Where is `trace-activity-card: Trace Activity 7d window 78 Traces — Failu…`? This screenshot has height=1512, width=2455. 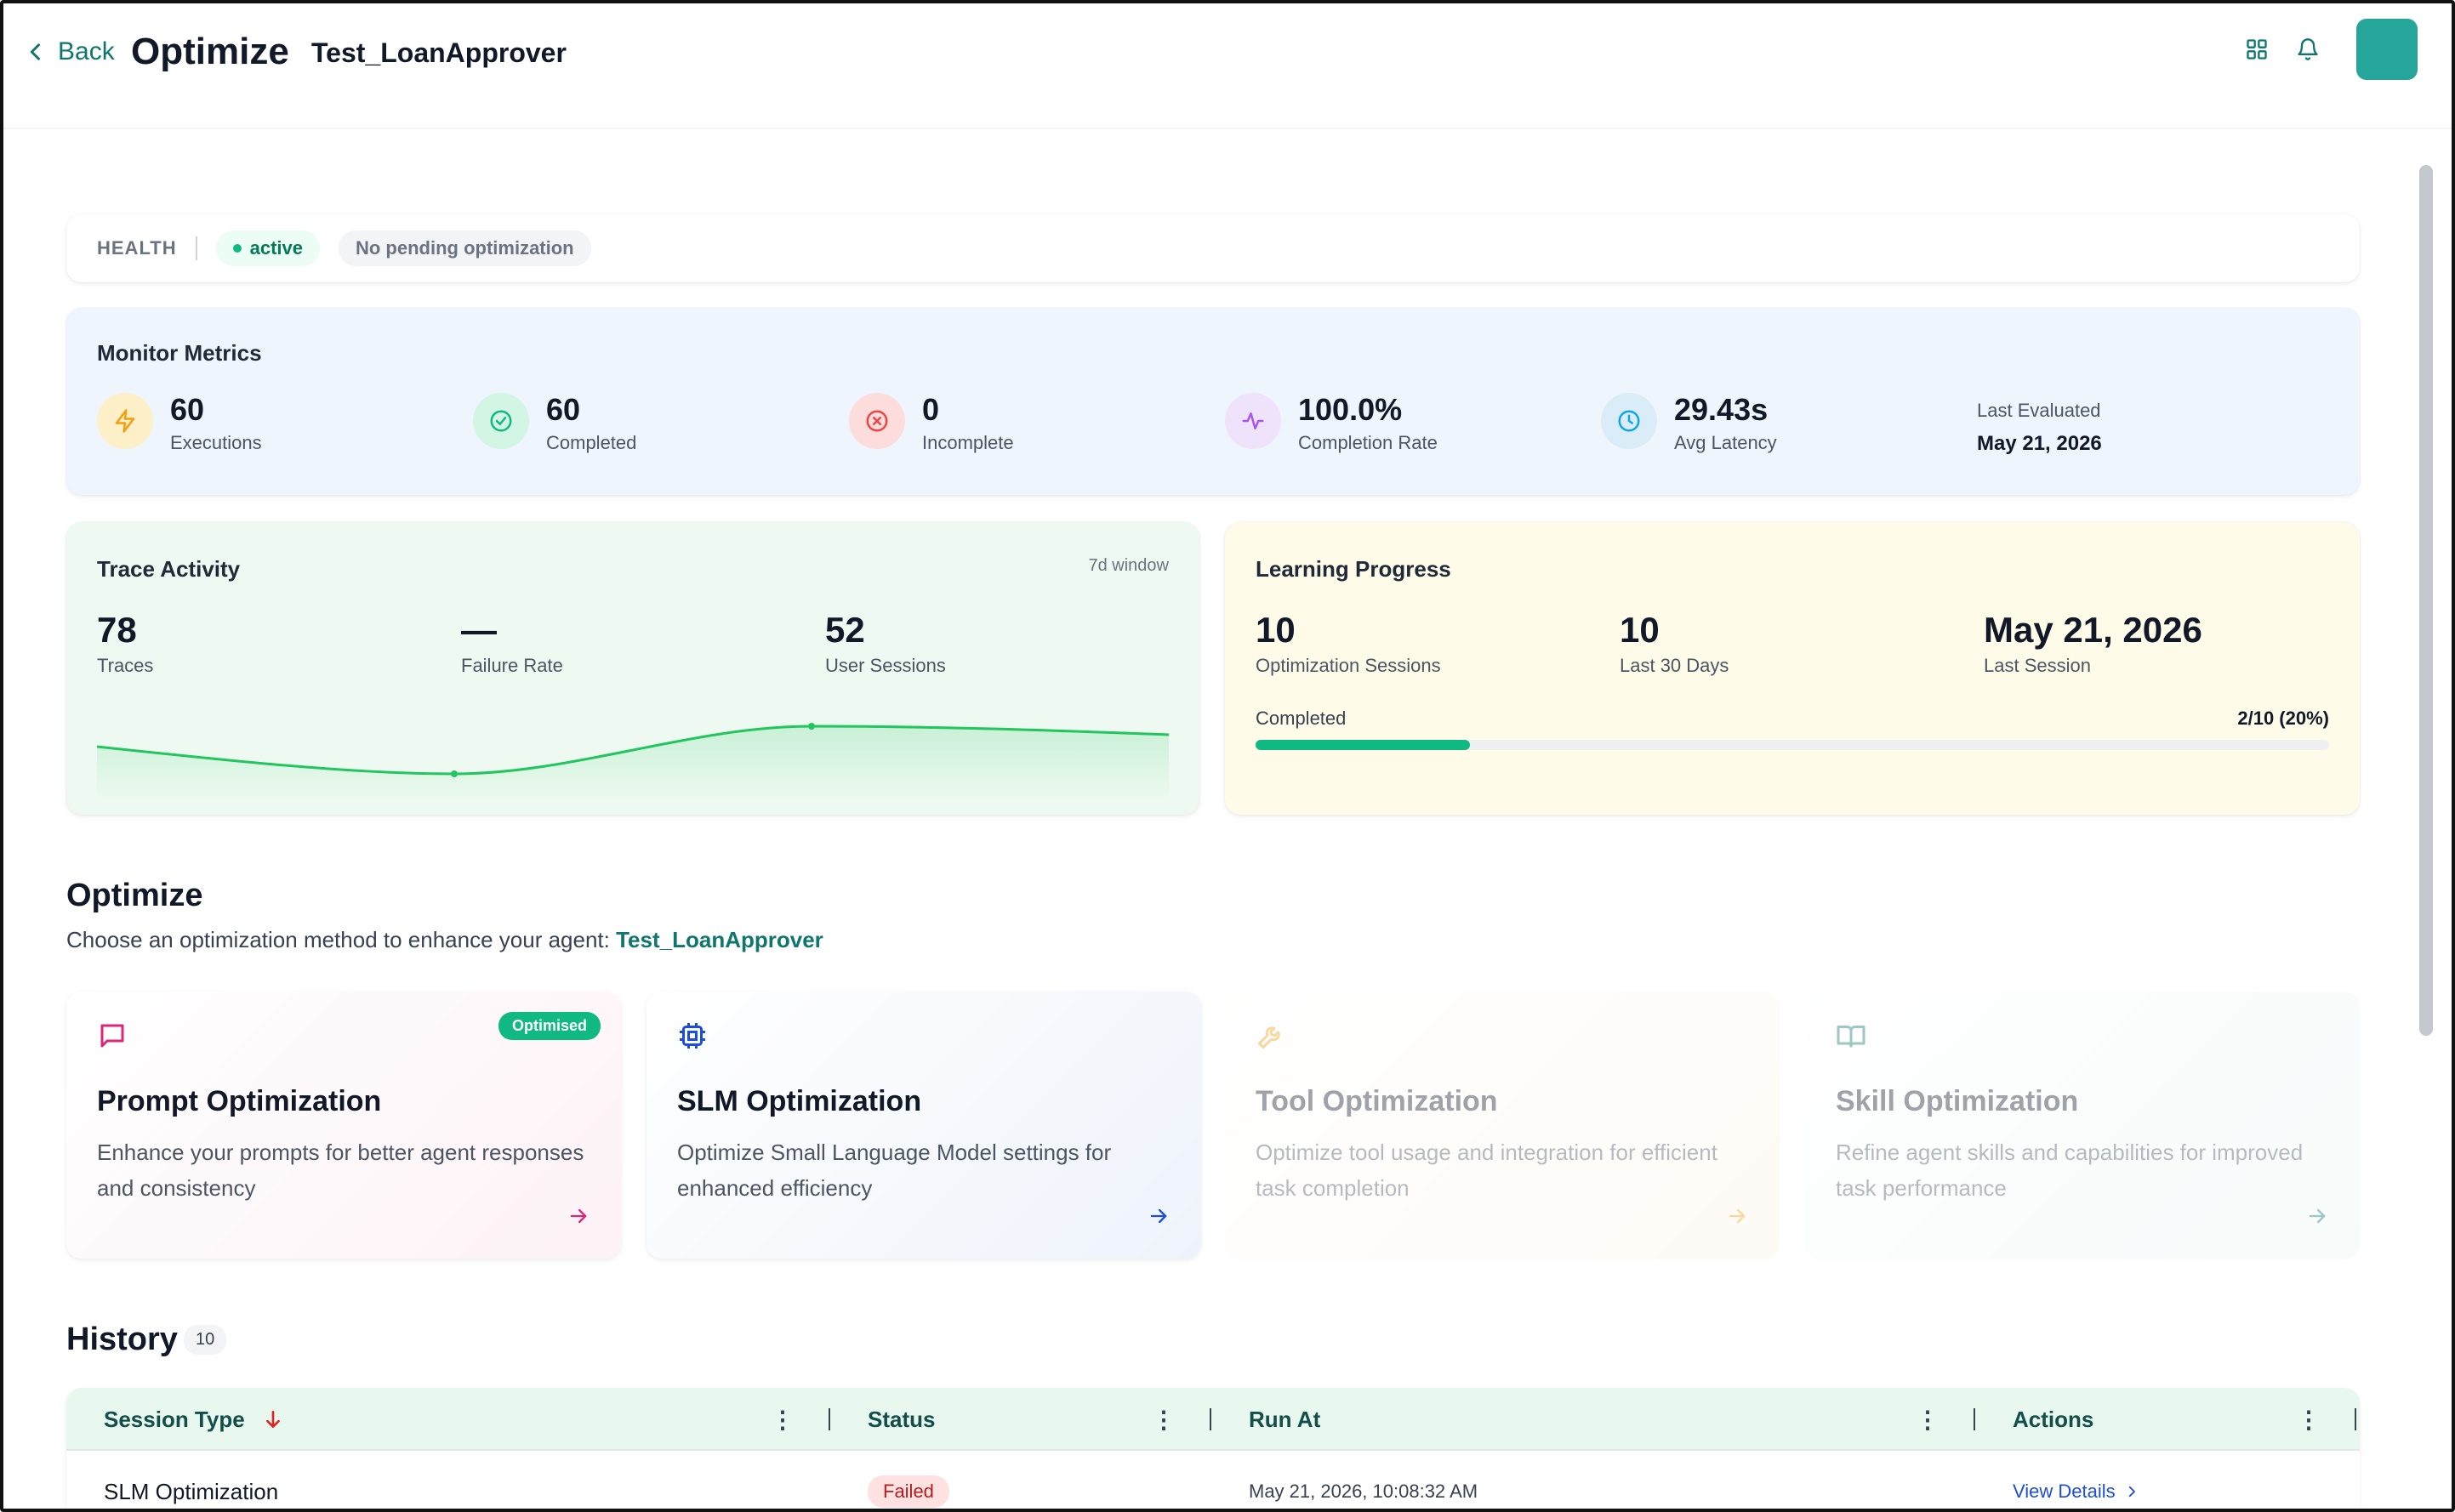 trace-activity-card: Trace Activity 7d window 78 Traces — Failu… is located at coordinates (632, 668).